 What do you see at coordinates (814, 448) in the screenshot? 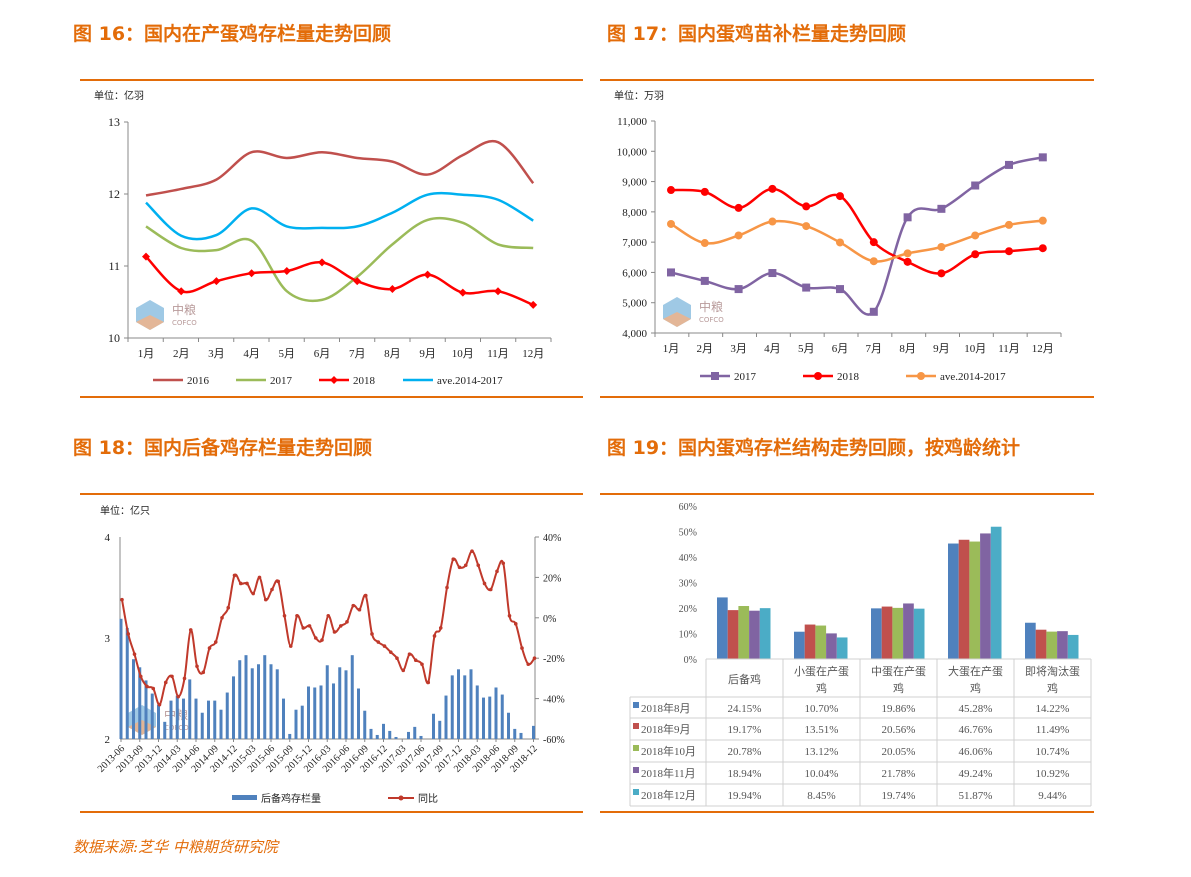
I see `figure-19-title: 图 19：国内蛋鸡存栏结构走势回顾，按鸡龄统计` at bounding box center [814, 448].